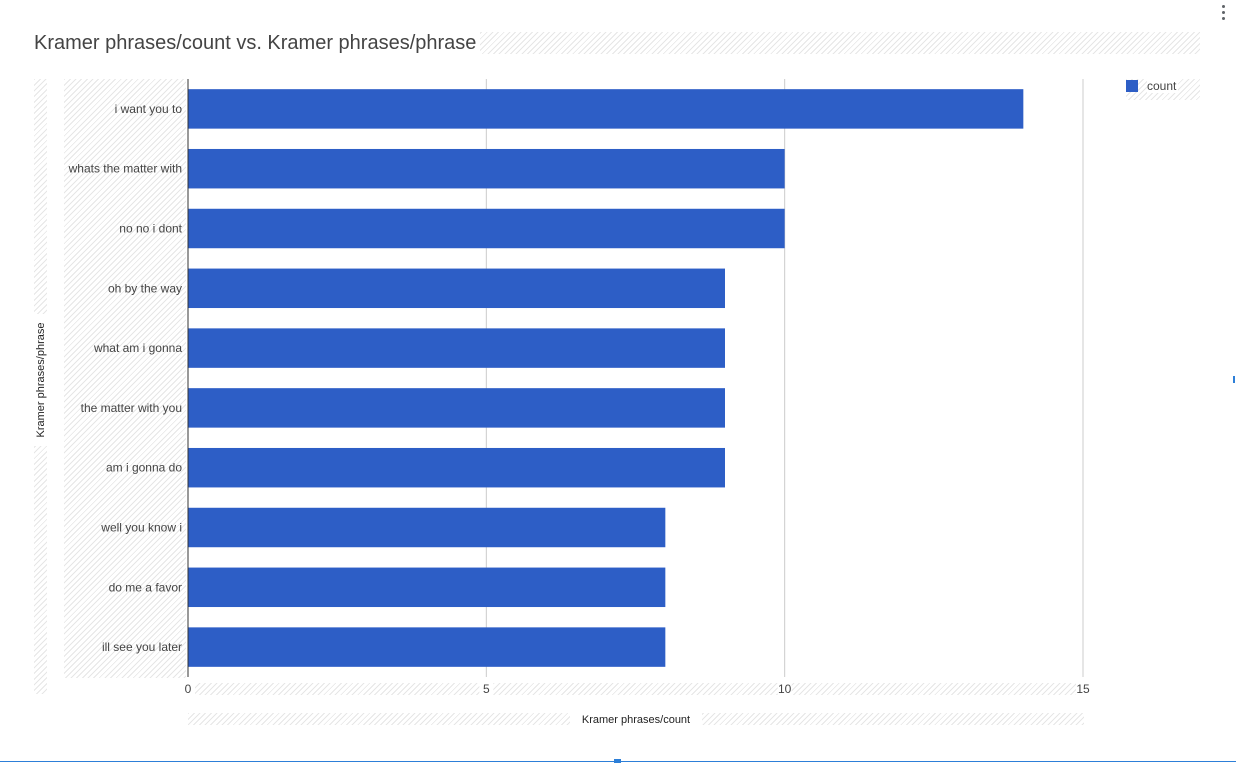  Describe the element at coordinates (145, 288) in the screenshot. I see `category-label: oh by the way` at that location.